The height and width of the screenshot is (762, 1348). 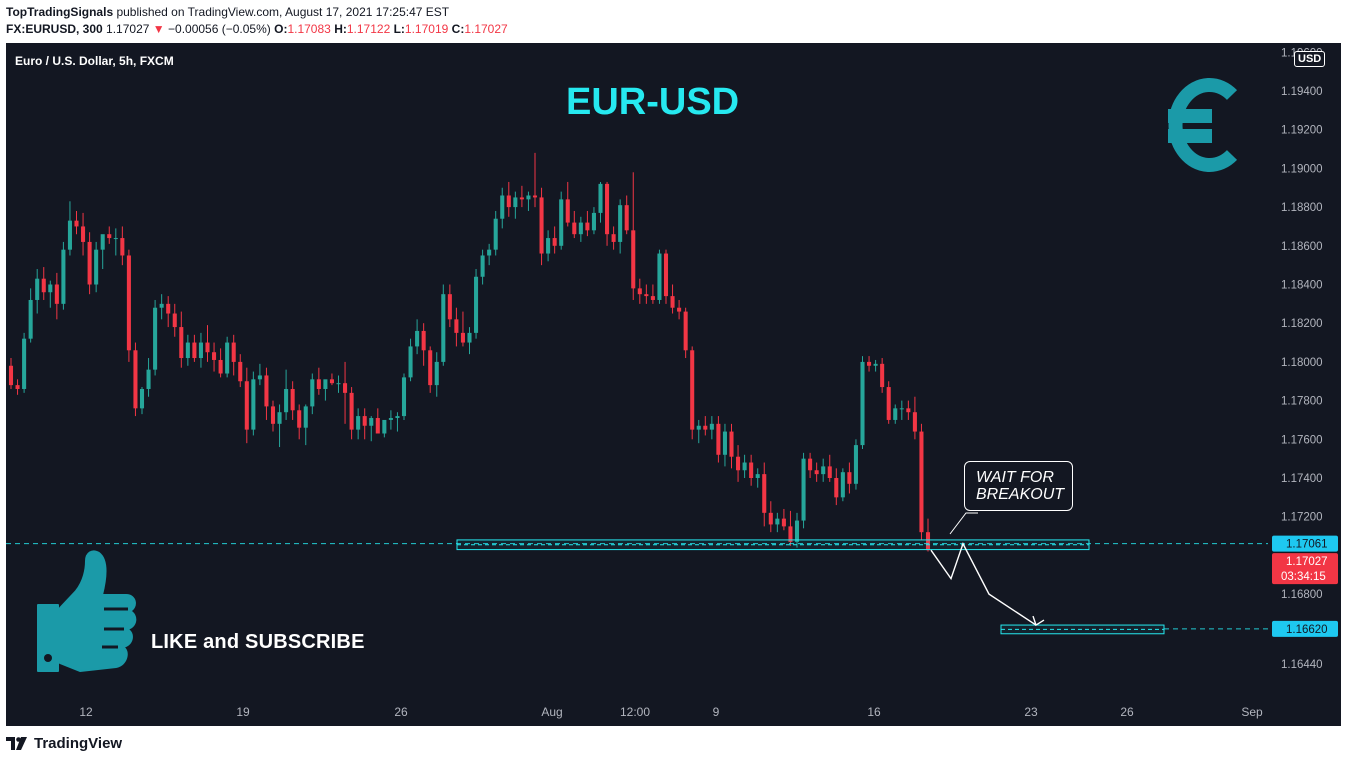 What do you see at coordinates (874, 712) in the screenshot?
I see `x-tick-label: 16` at bounding box center [874, 712].